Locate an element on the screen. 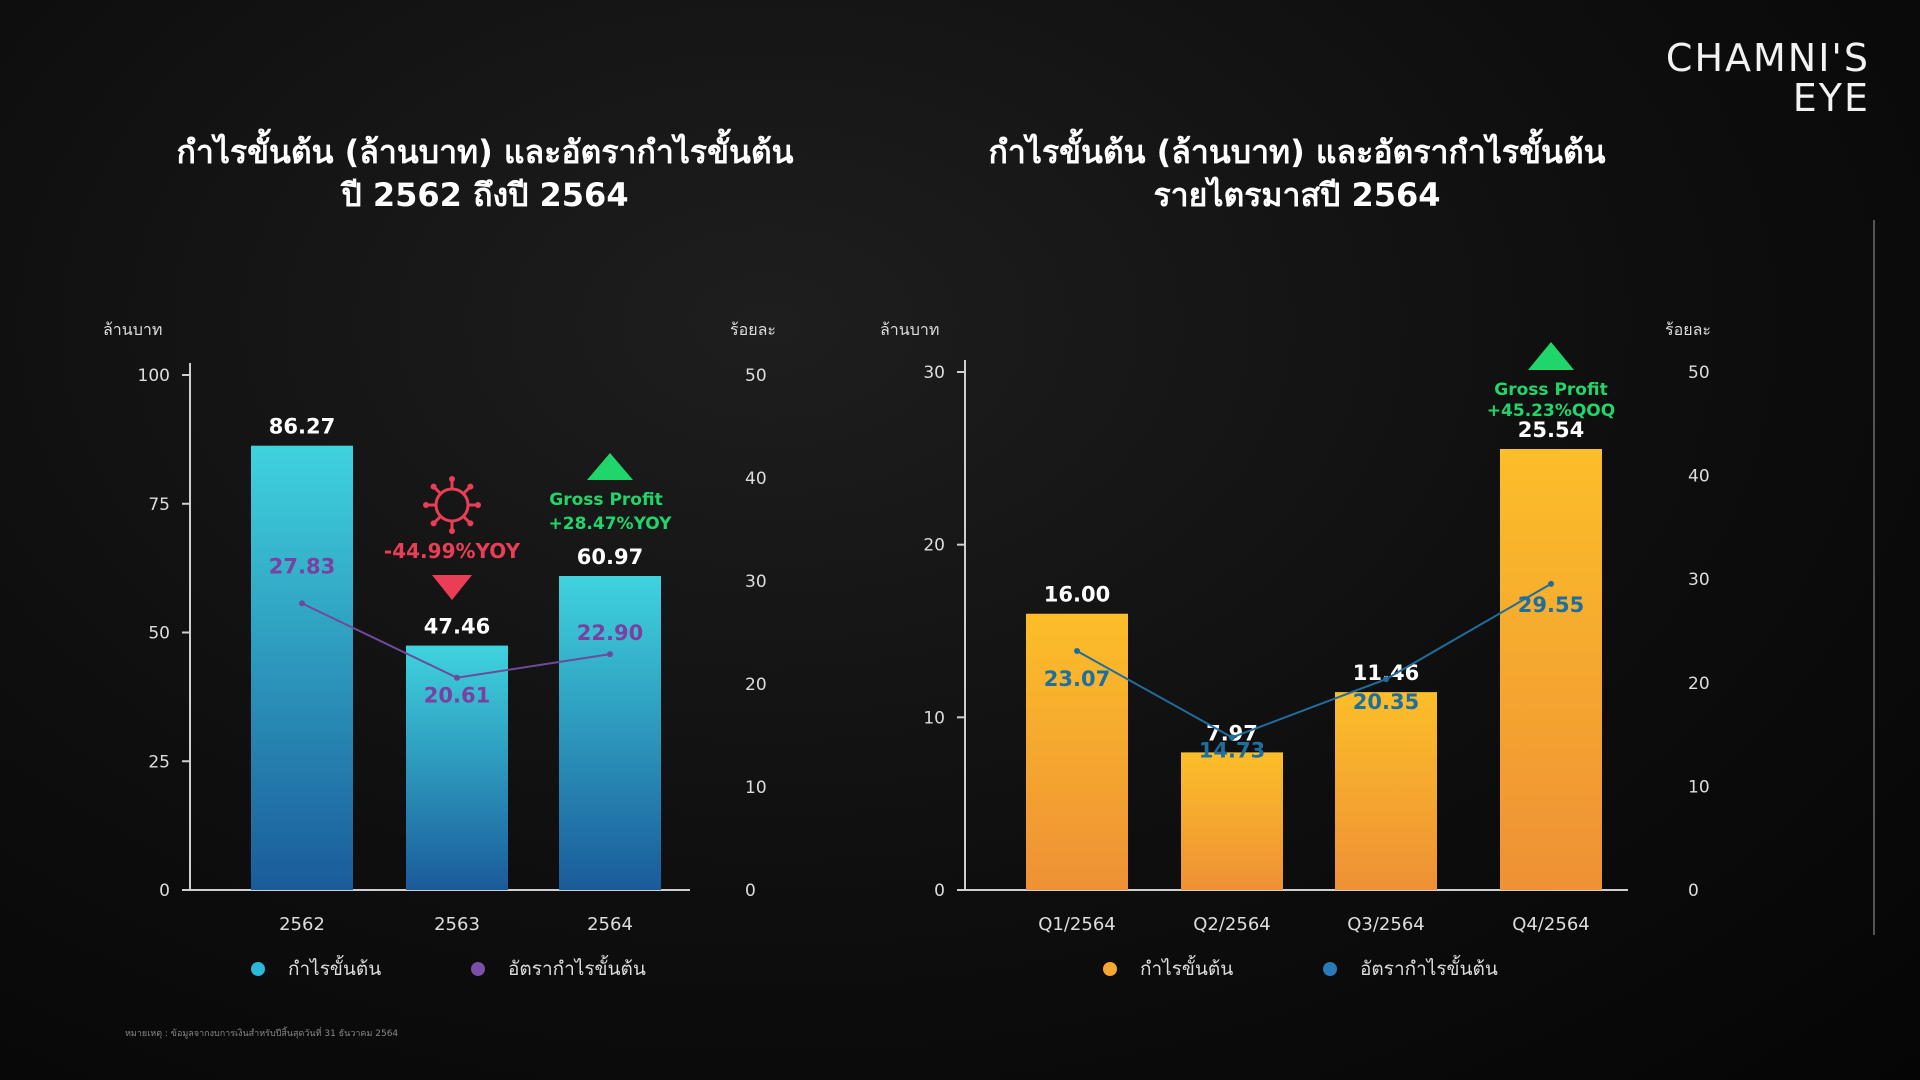 This screenshot has width=1920, height=1080. chart1-down-arrow-icon is located at coordinates (452, 587).